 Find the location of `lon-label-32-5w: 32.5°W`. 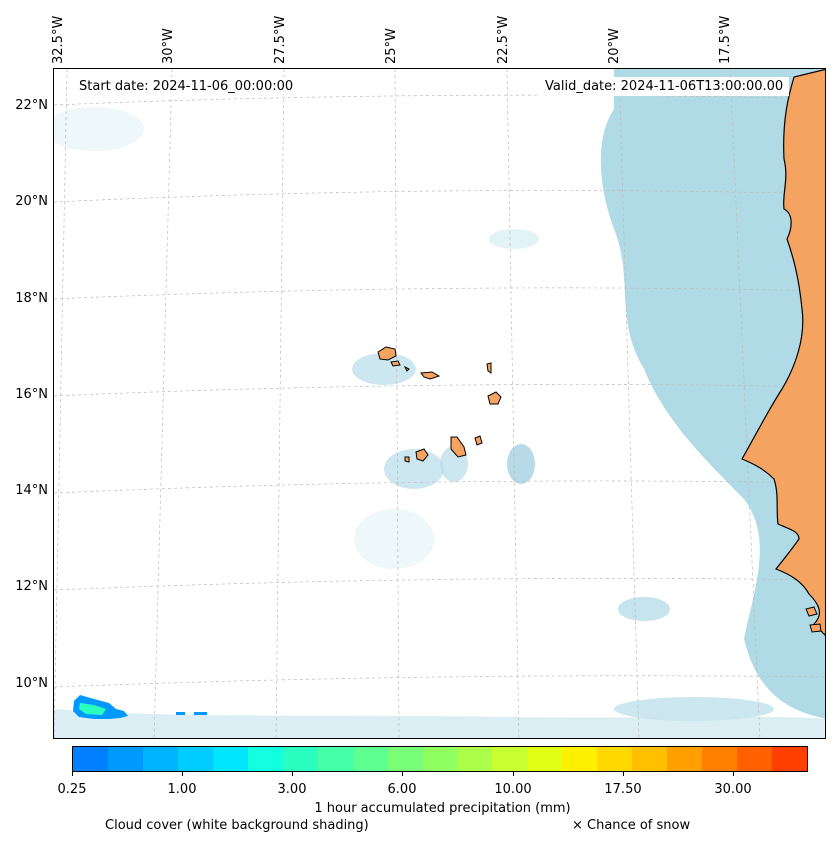

lon-label-32-5w: 32.5°W is located at coordinates (58, 39).